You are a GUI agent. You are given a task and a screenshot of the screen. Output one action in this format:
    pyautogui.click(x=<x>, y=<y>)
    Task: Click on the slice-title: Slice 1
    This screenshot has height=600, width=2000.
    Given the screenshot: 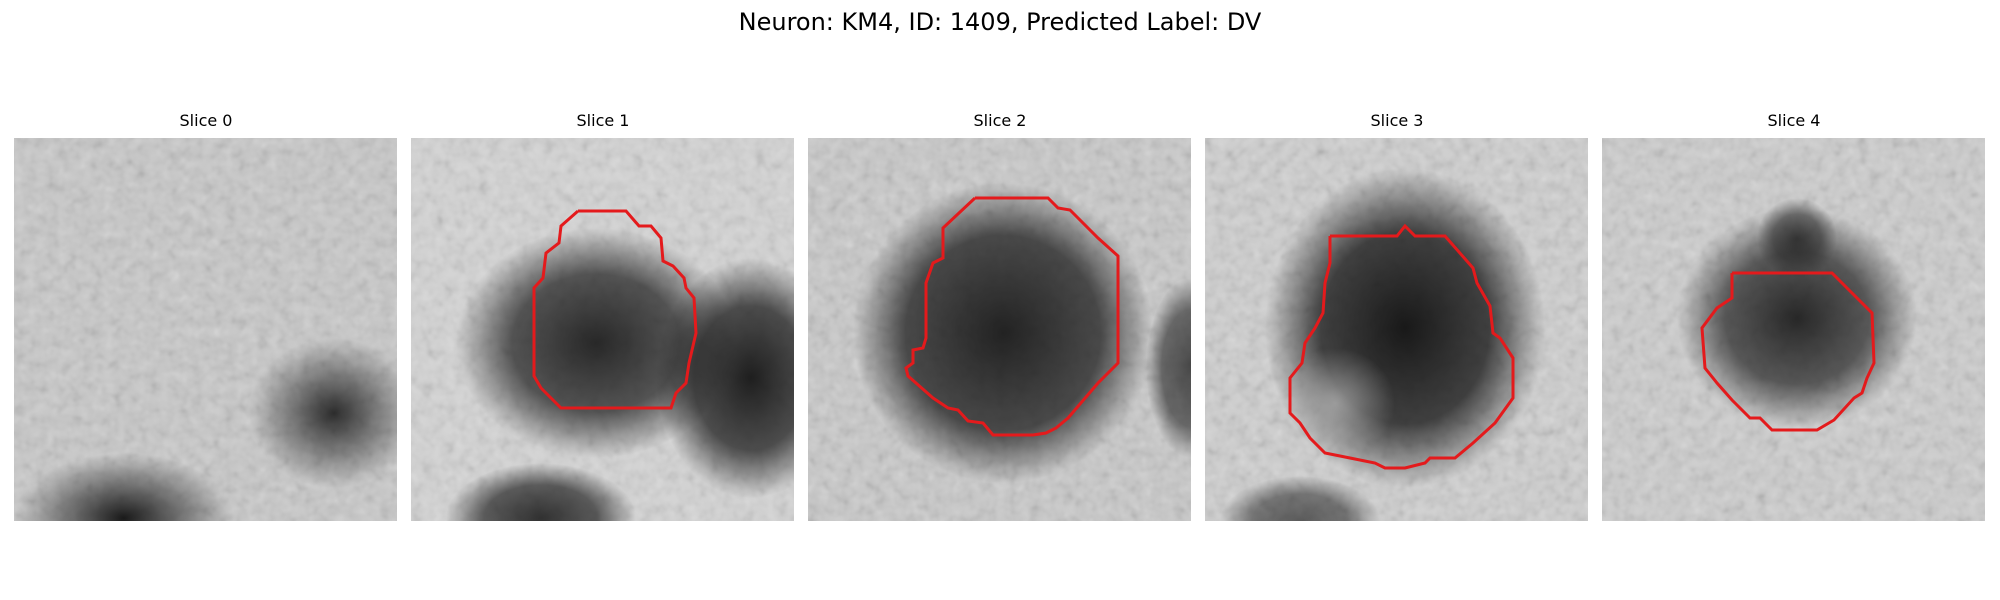 What is the action you would take?
    pyautogui.click(x=603, y=120)
    